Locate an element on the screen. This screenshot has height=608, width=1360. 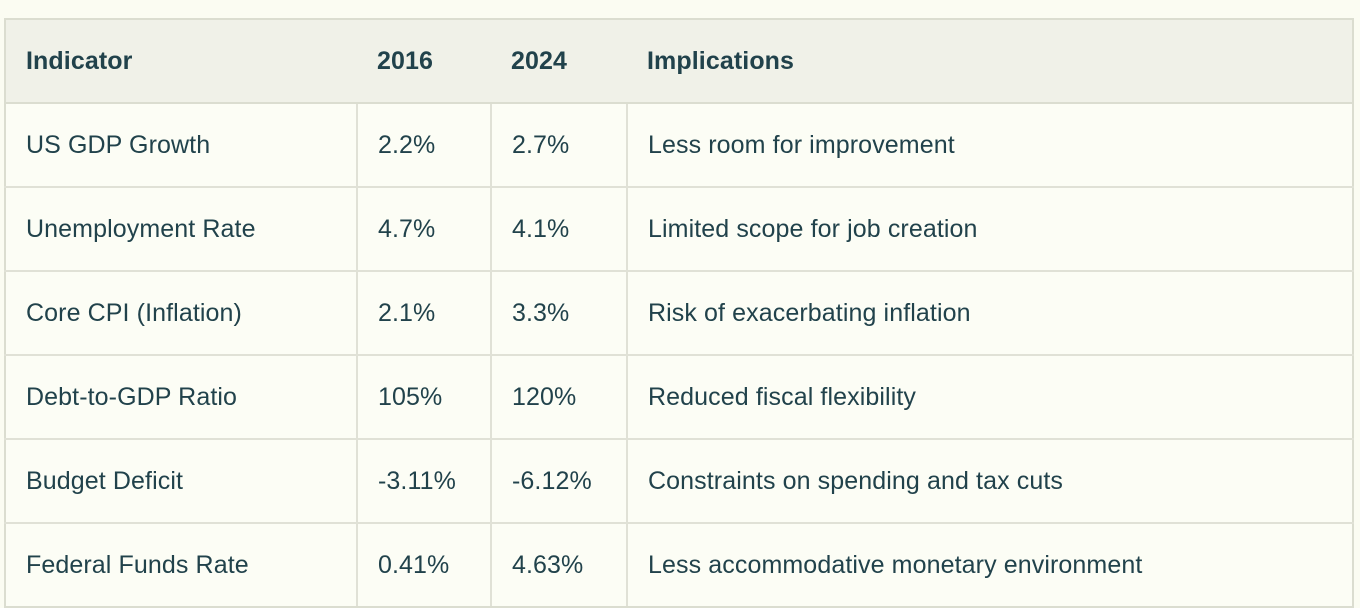
cell-implications: Constraints on spending and tax cuts is located at coordinates (990, 481).